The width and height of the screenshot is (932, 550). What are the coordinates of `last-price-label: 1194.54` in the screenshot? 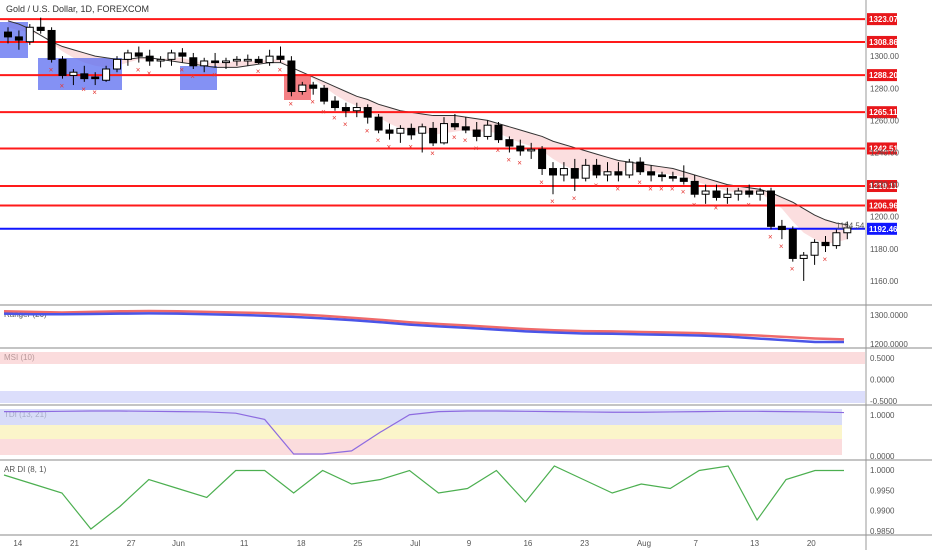 It's located at (850, 225).